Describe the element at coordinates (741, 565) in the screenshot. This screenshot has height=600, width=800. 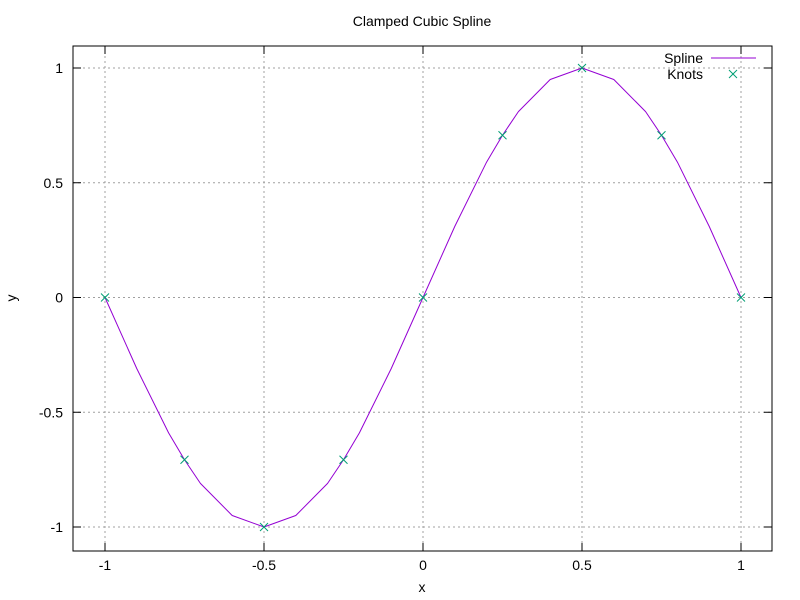
I see `x-tick-label: 1` at that location.